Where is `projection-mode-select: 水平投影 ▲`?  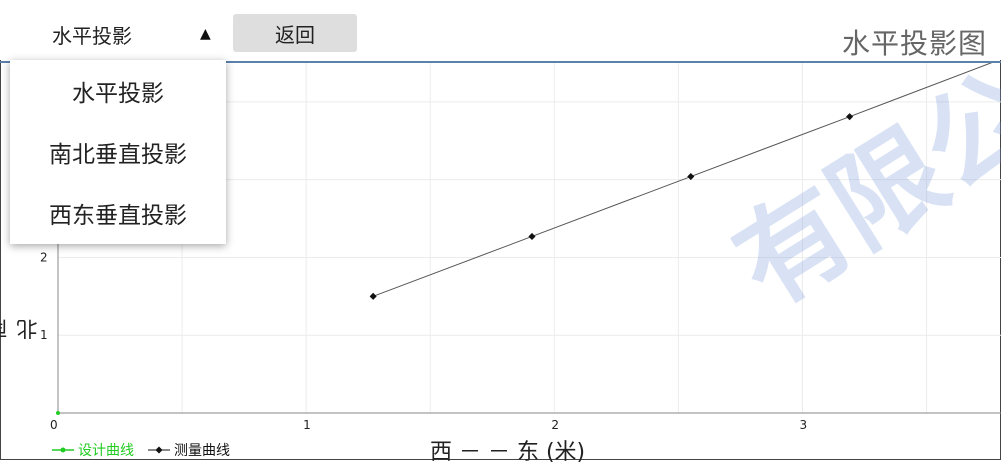
projection-mode-select: 水平投影 ▲ is located at coordinates (130, 34).